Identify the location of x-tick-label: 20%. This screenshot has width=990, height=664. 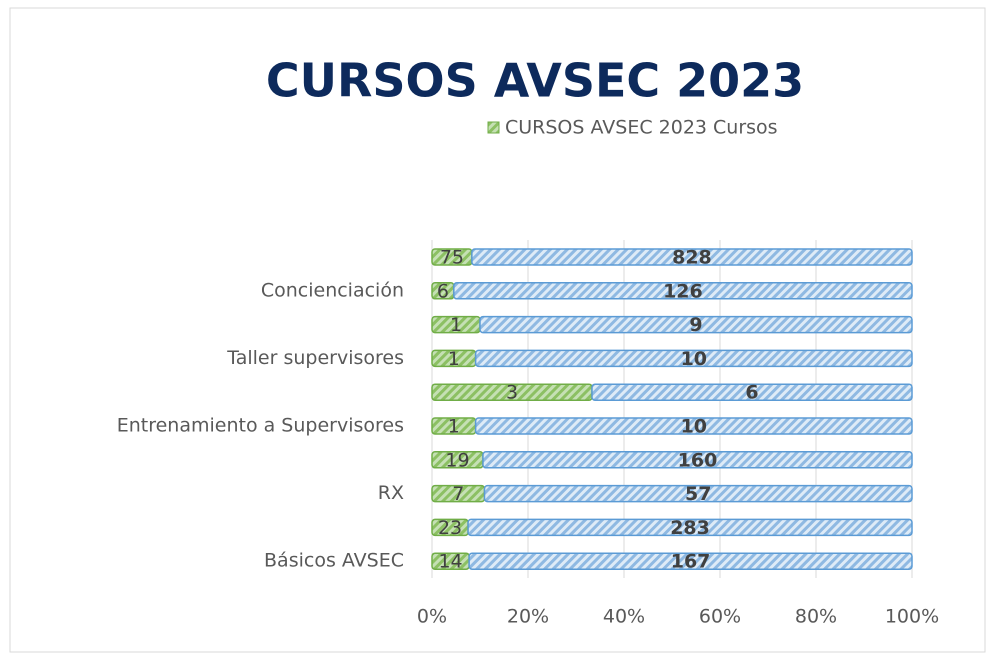
(528, 617).